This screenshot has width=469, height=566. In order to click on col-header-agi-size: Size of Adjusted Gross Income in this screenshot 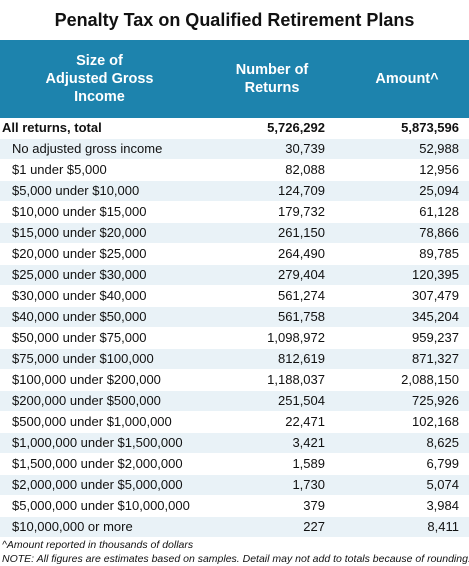, I will do `click(99, 79)`.